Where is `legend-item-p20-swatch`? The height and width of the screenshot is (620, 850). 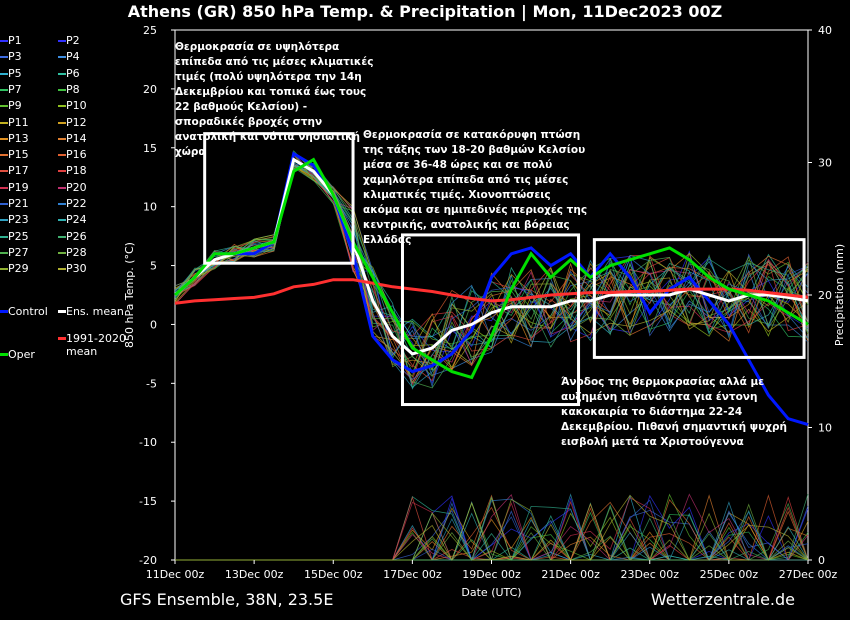 legend-item-p20-swatch is located at coordinates (62, 187).